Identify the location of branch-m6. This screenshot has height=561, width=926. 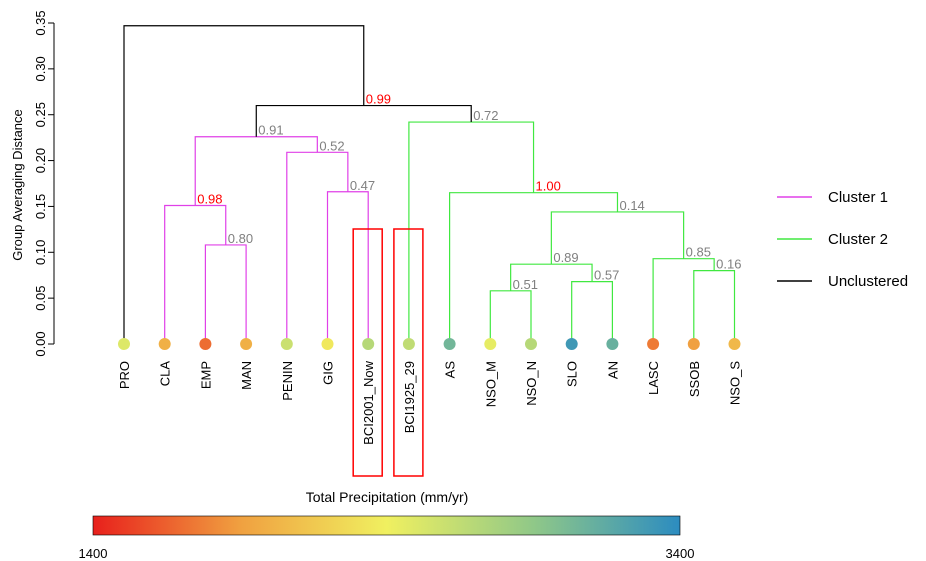
(510, 317).